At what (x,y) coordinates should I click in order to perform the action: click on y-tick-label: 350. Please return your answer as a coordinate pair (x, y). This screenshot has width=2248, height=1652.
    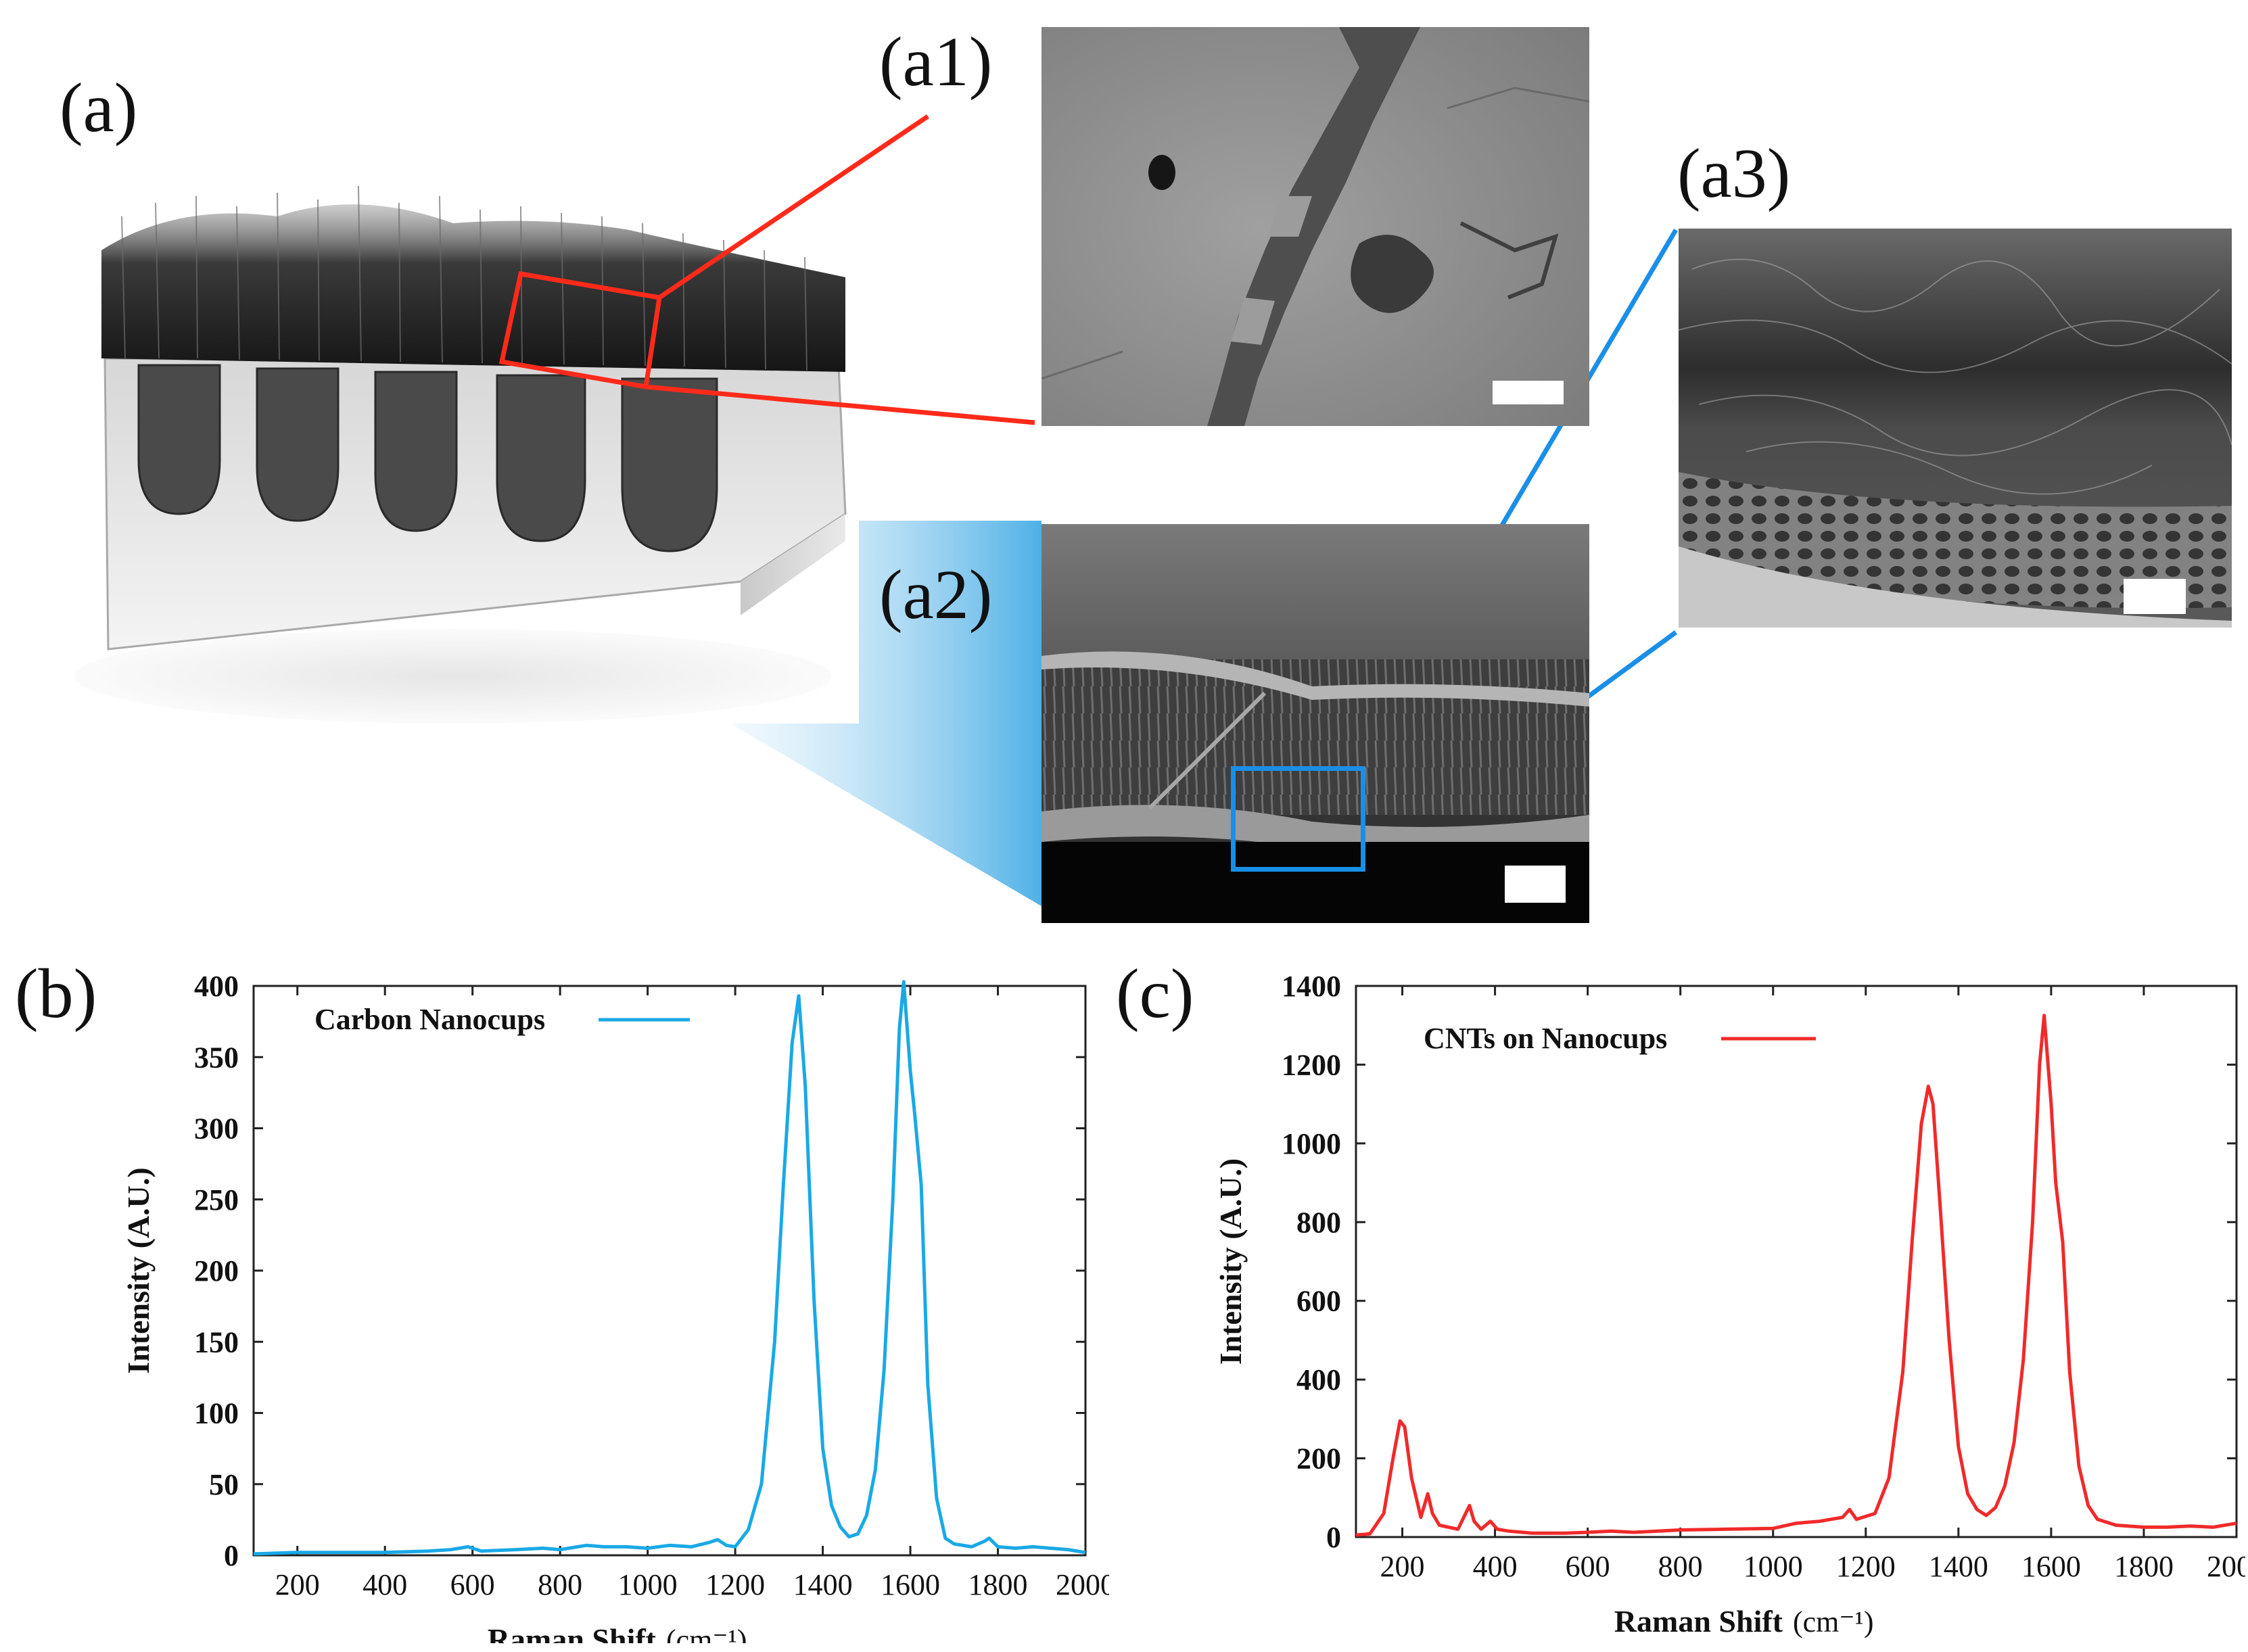
    Looking at the image, I should click on (216, 1057).